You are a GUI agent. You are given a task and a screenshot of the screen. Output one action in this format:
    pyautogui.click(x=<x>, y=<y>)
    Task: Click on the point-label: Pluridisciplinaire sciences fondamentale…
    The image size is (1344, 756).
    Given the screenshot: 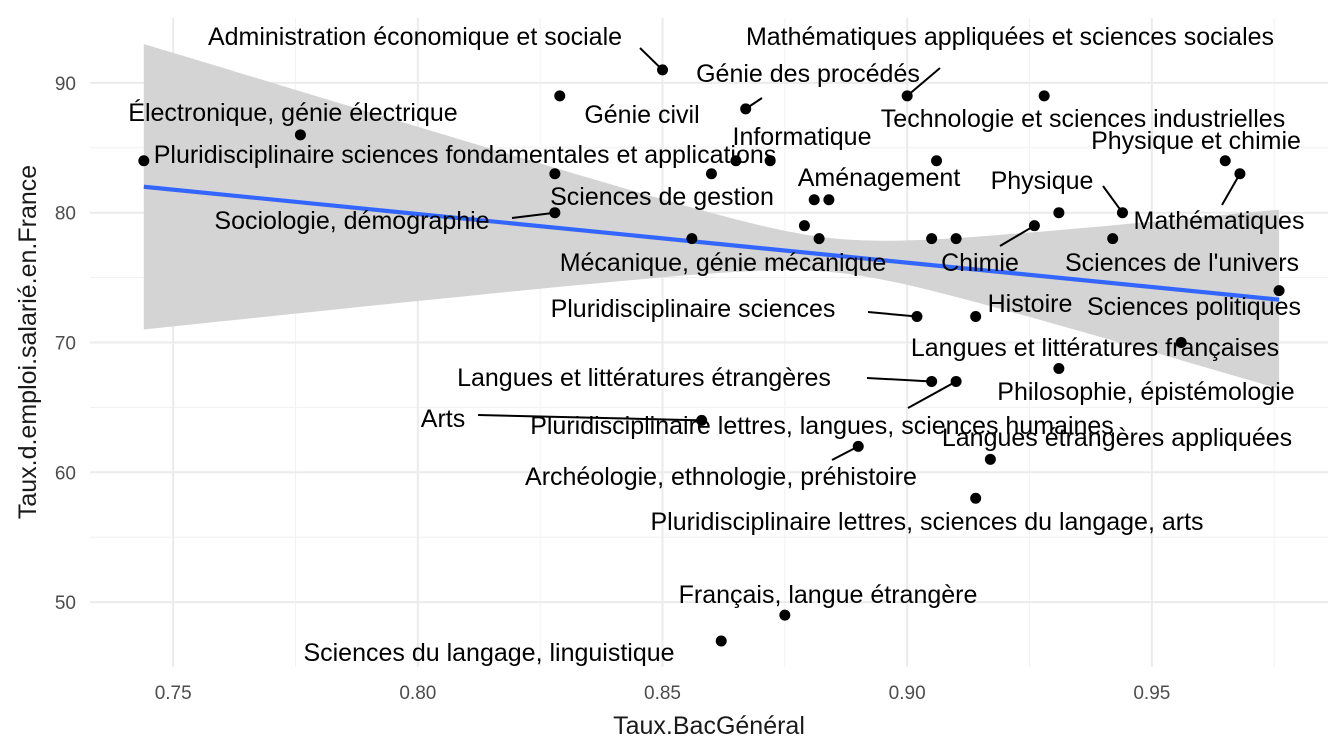 What is the action you would take?
    pyautogui.click(x=465, y=155)
    